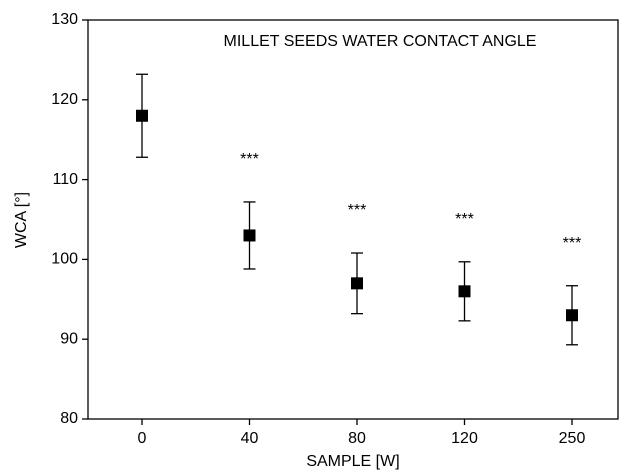  Describe the element at coordinates (380, 41) in the screenshot. I see `chart-title: MILLET SEEDS WATER CONTACT ANGLE` at that location.